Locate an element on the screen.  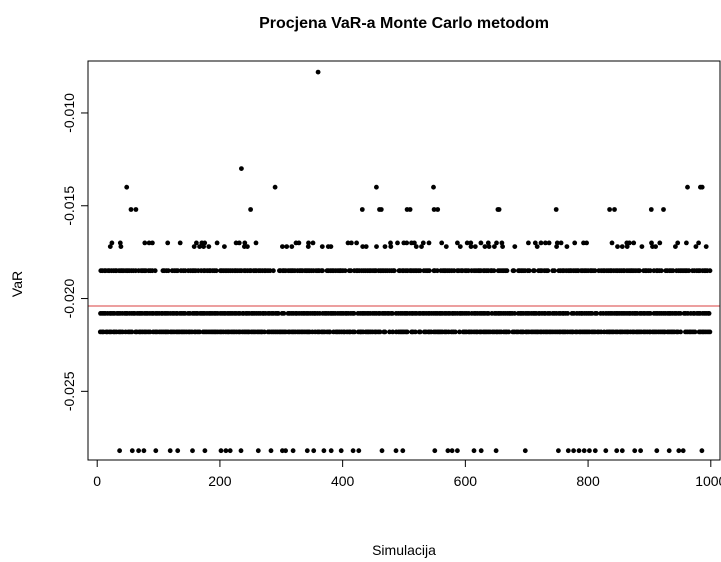
y-axis-label: VaR is located at coordinates (17, 284).